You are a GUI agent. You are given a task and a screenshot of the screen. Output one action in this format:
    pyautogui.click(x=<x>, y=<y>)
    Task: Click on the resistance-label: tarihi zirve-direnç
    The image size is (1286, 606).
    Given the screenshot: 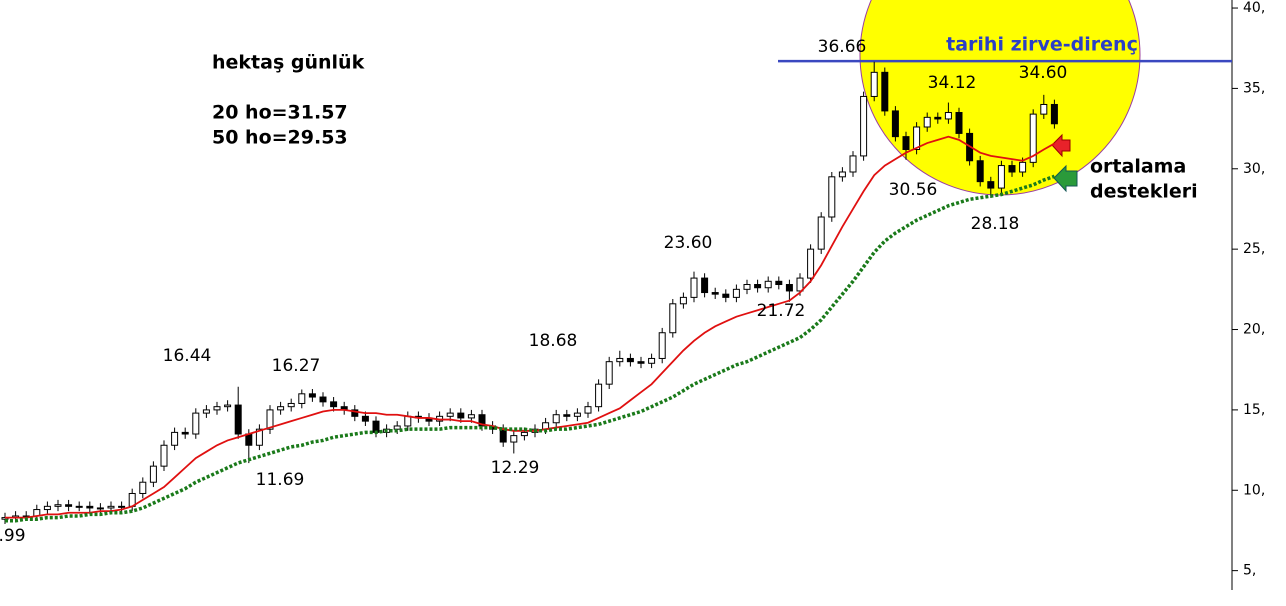 What is the action you would take?
    pyautogui.click(x=1042, y=45)
    